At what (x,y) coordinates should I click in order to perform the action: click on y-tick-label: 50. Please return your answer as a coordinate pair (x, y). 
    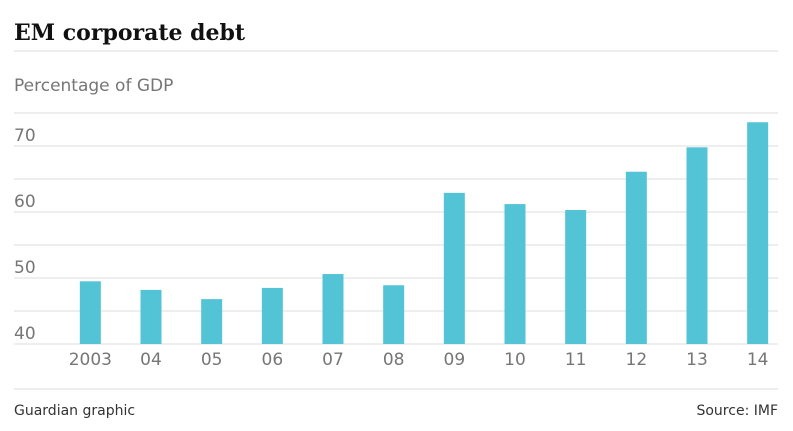
    Looking at the image, I should click on (25, 268).